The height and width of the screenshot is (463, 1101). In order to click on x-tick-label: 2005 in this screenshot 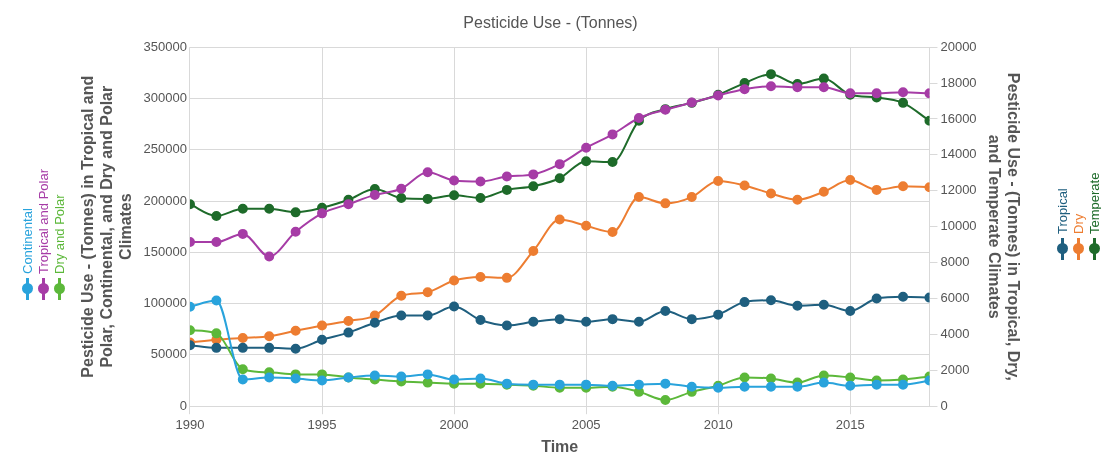, I will do `click(586, 424)`.